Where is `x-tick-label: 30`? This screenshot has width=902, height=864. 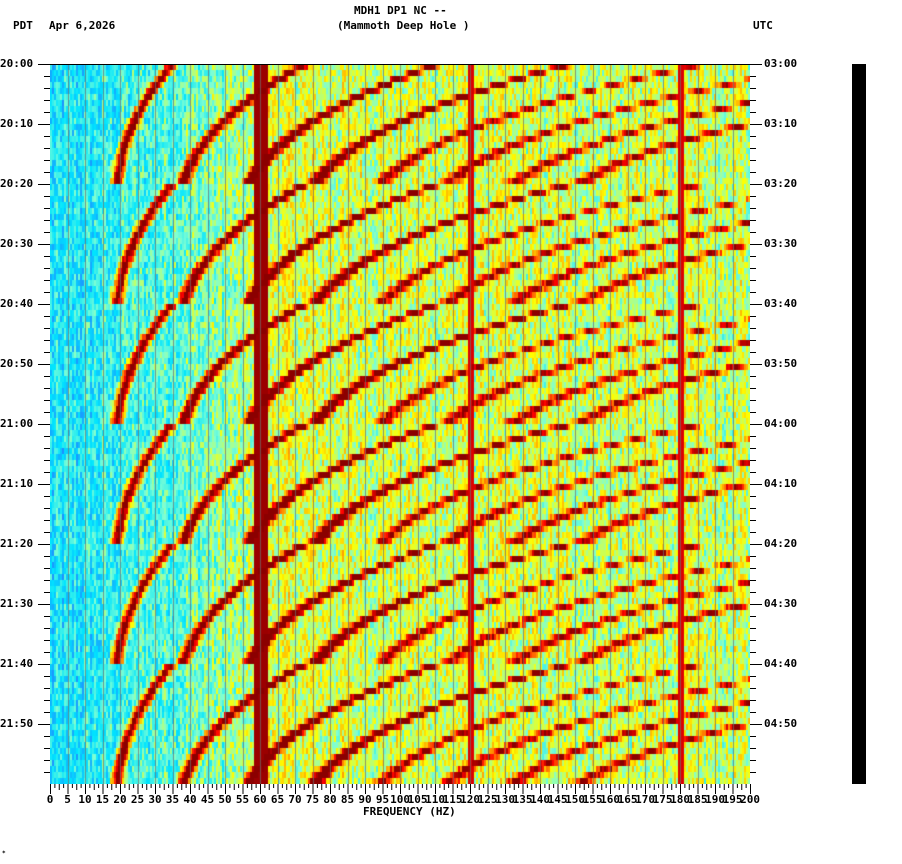
x-tick-label: 30 is located at coordinates (155, 799).